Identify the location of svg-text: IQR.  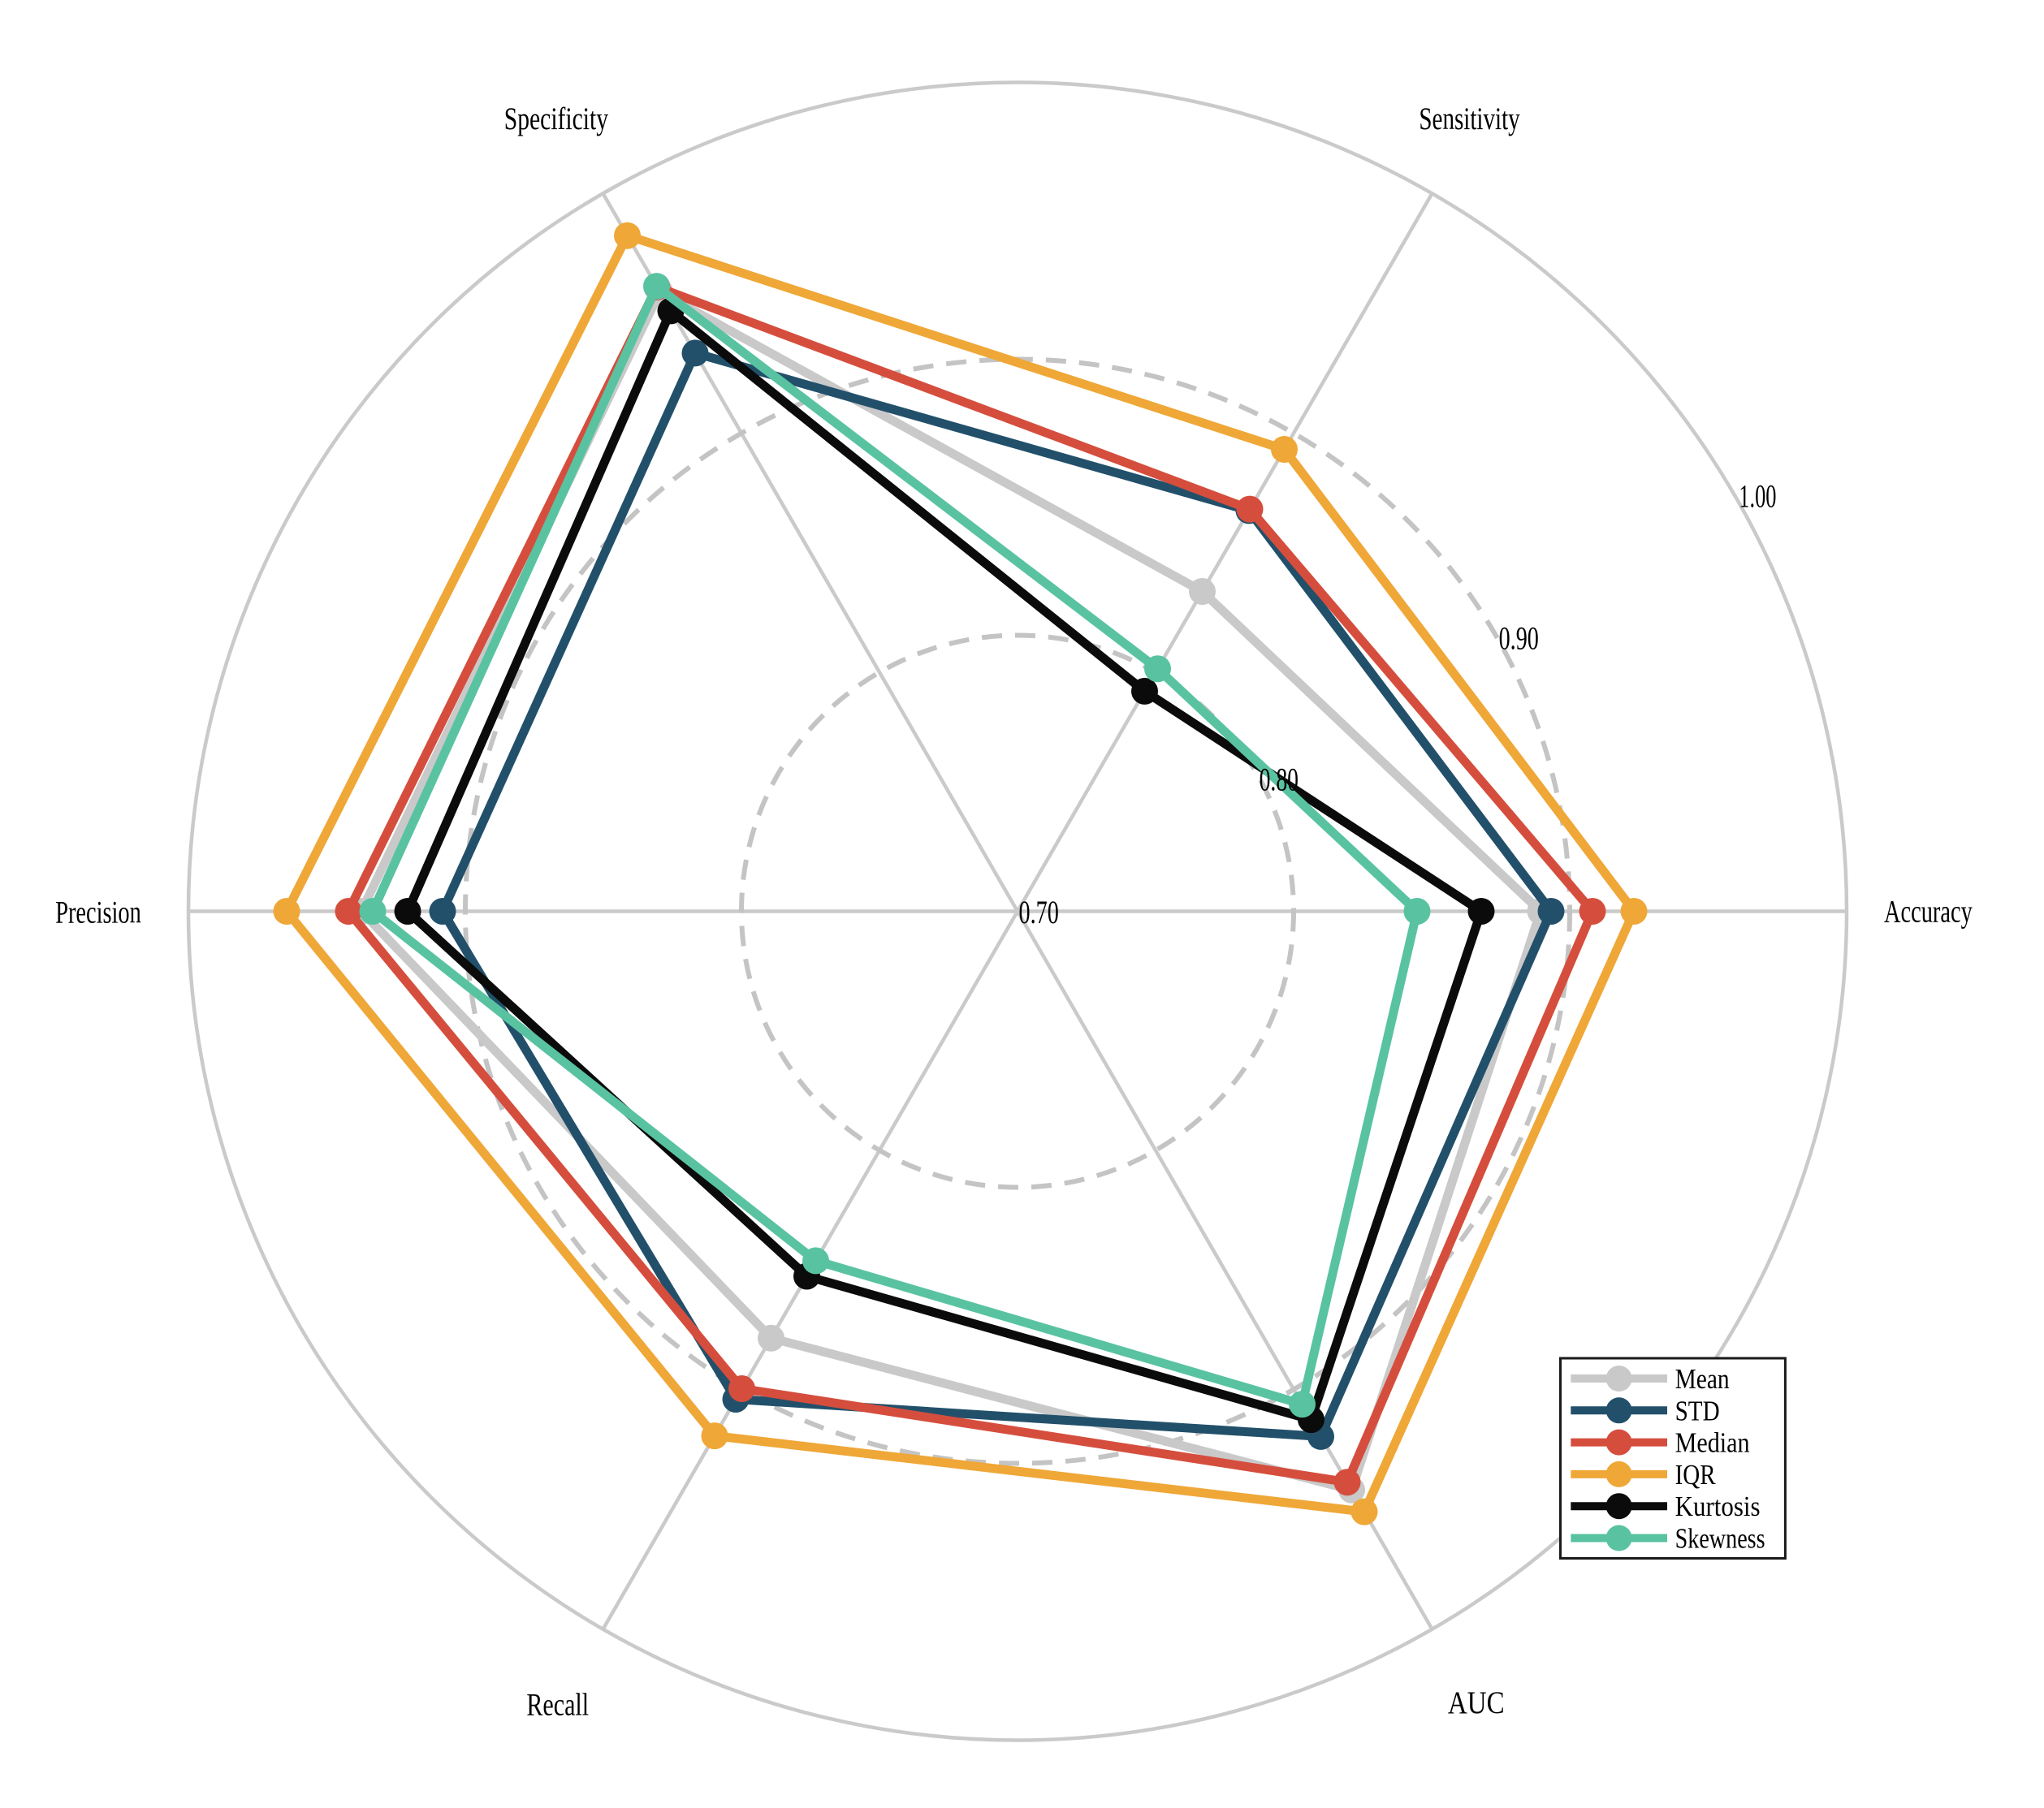
(1696, 1475).